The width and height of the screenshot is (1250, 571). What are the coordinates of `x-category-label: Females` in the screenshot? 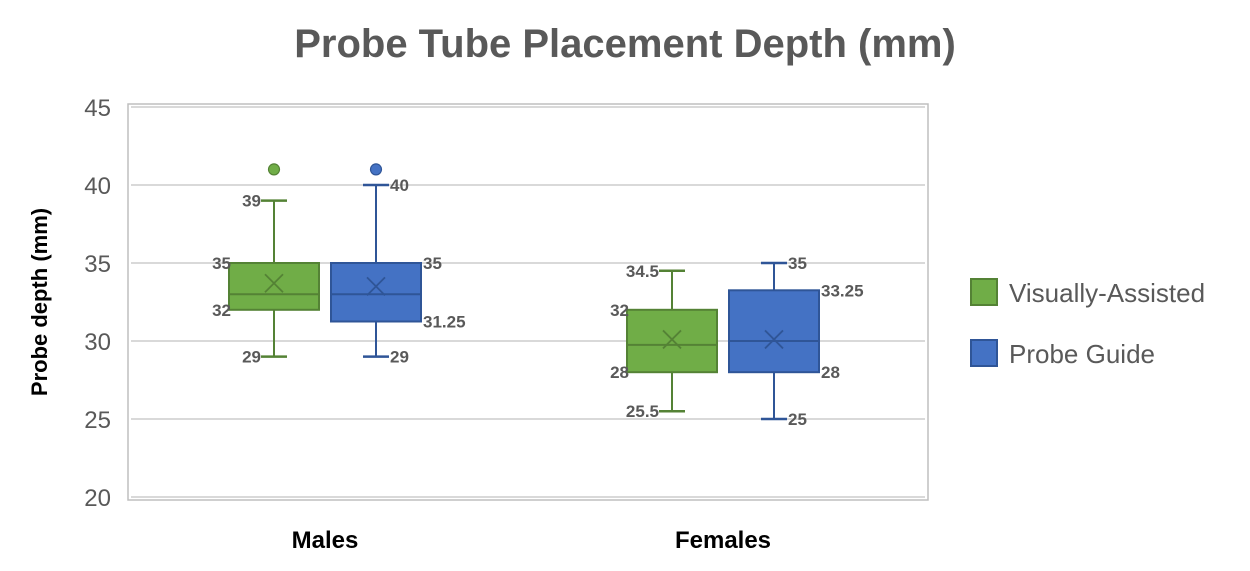 It's located at (723, 540).